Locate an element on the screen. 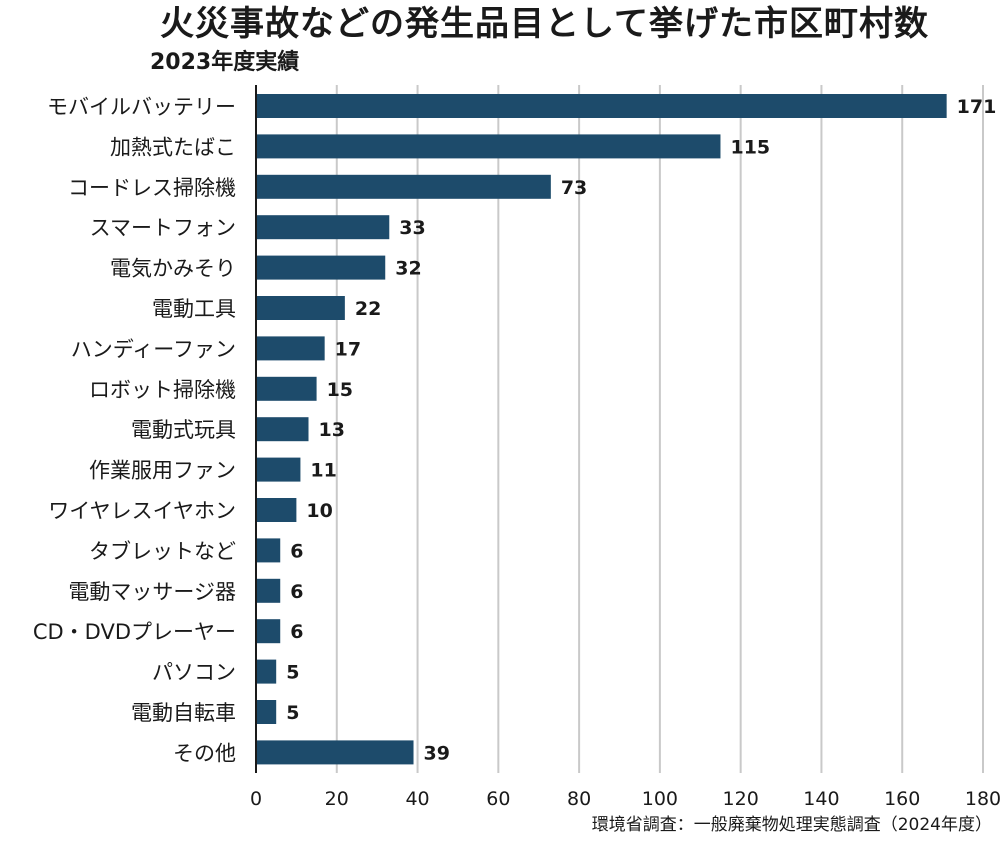  value-label: 22 is located at coordinates (368, 309).